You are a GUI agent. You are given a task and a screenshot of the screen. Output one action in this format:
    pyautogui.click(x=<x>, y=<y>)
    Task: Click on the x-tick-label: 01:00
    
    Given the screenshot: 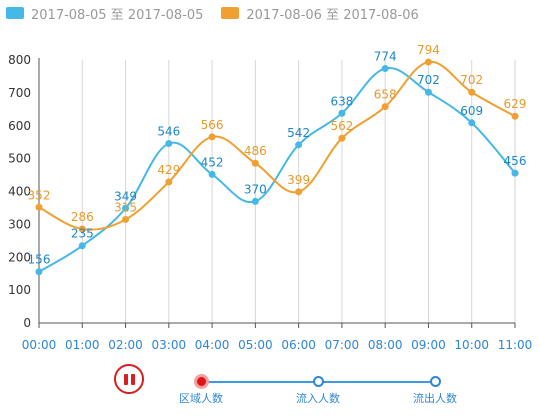 What is the action you would take?
    pyautogui.click(x=82, y=345)
    